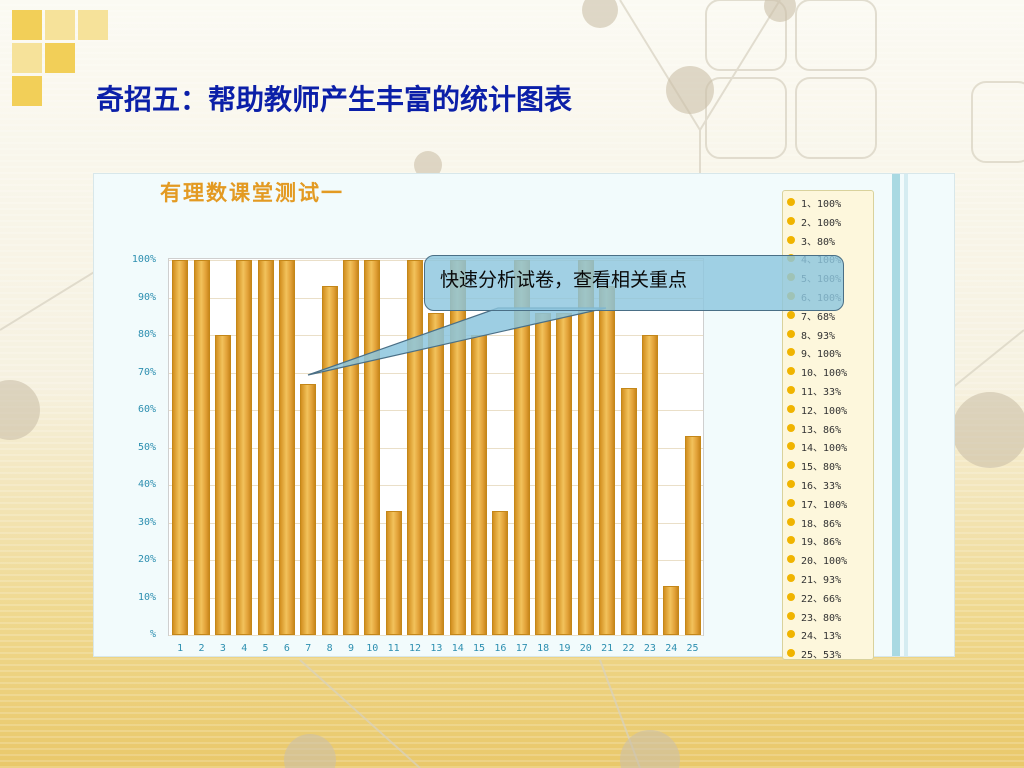  Describe the element at coordinates (821, 204) in the screenshot. I see `legend-label: 1、100%` at that location.